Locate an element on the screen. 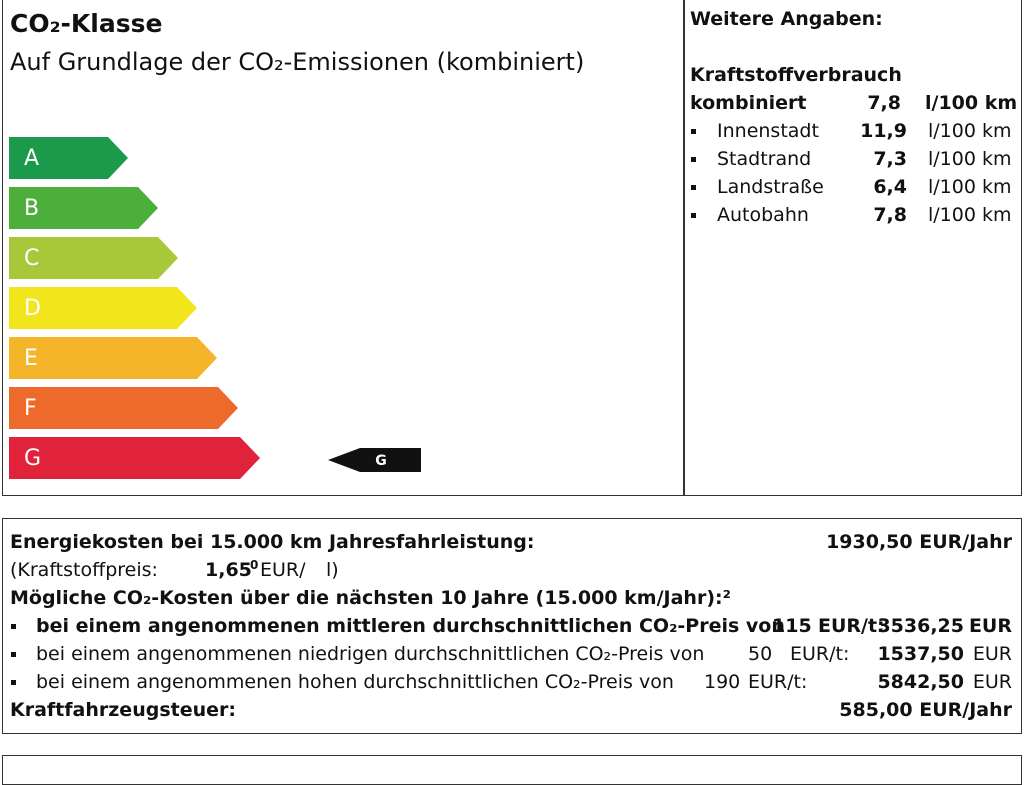  item-value: 6,4 is located at coordinates (890, 187).